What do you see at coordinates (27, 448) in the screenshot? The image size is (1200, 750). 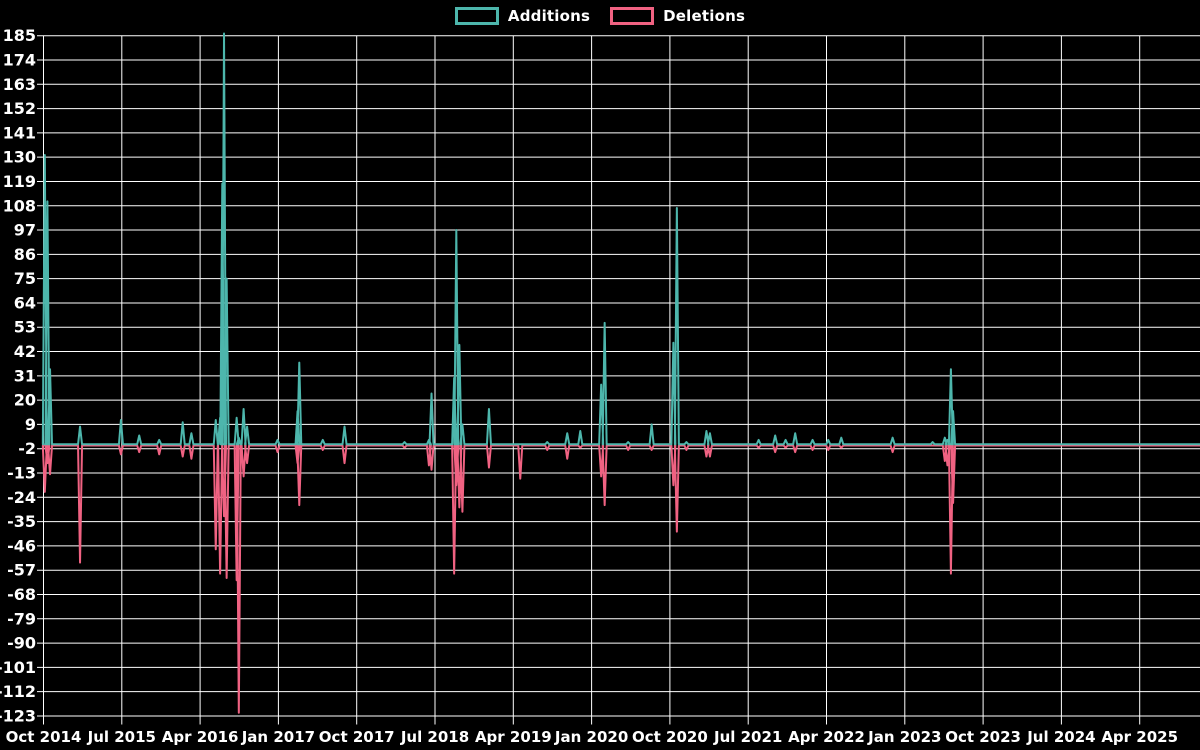 I see `y-tick-label: -2` at bounding box center [27, 448].